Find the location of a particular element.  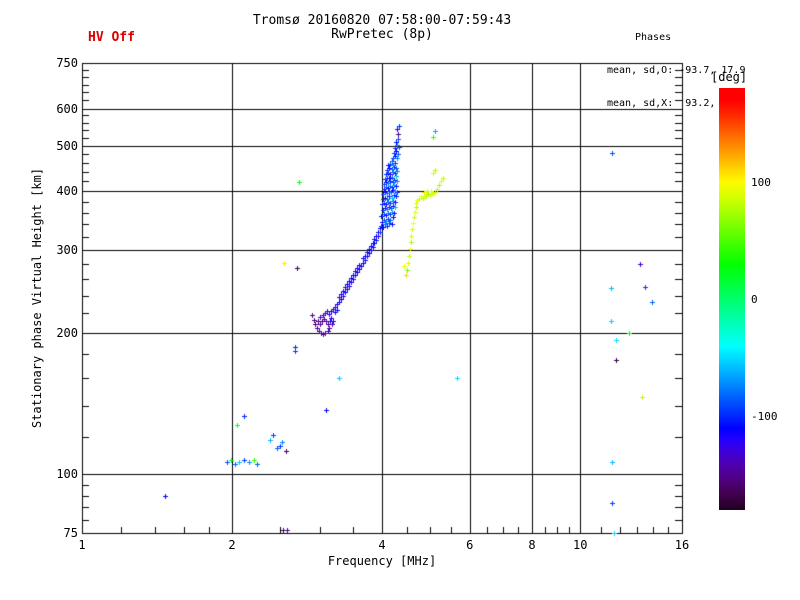

y-tick-label: 300 is located at coordinates (67, 250).